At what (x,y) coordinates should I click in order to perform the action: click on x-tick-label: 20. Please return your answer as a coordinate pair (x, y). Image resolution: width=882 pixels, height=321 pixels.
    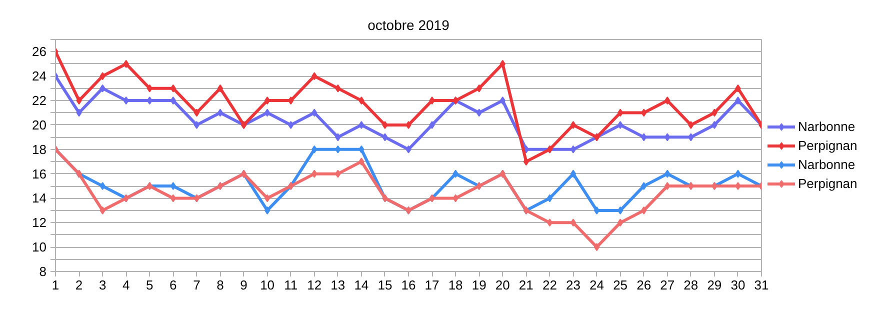
    Looking at the image, I should click on (502, 285).